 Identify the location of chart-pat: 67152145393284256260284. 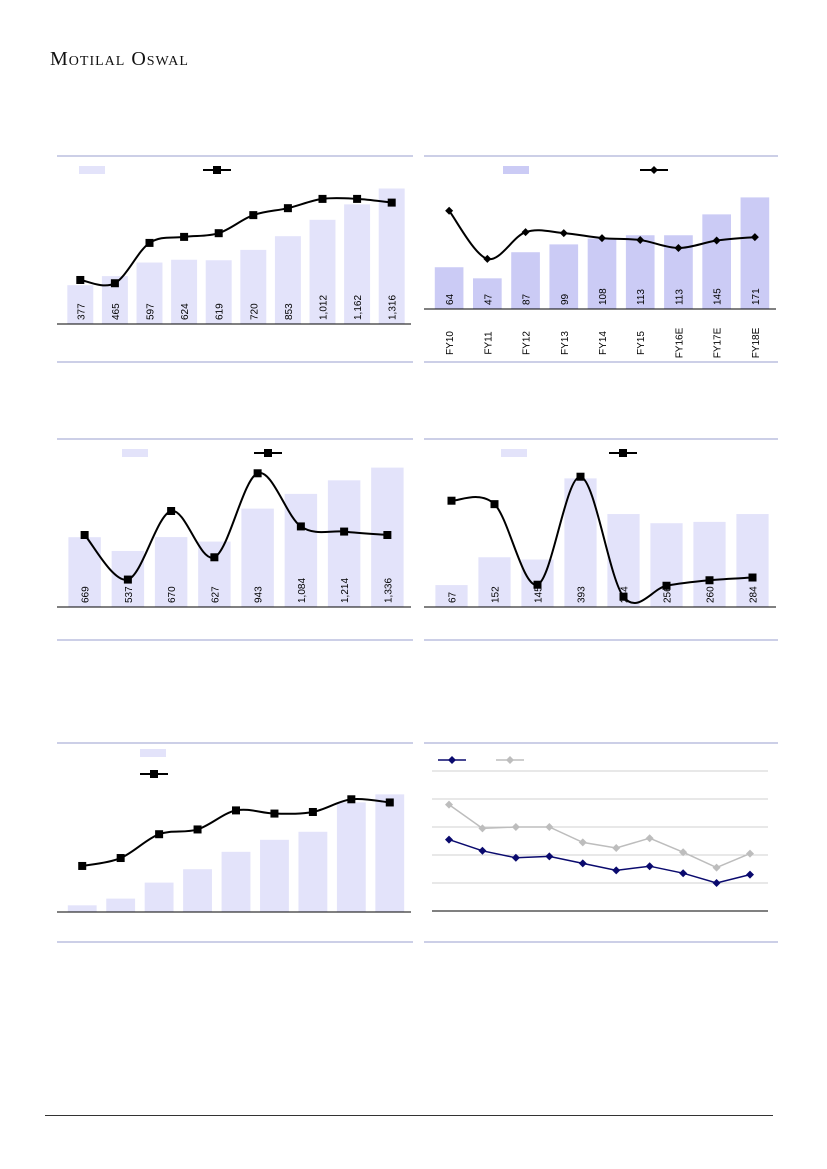
(601, 539).